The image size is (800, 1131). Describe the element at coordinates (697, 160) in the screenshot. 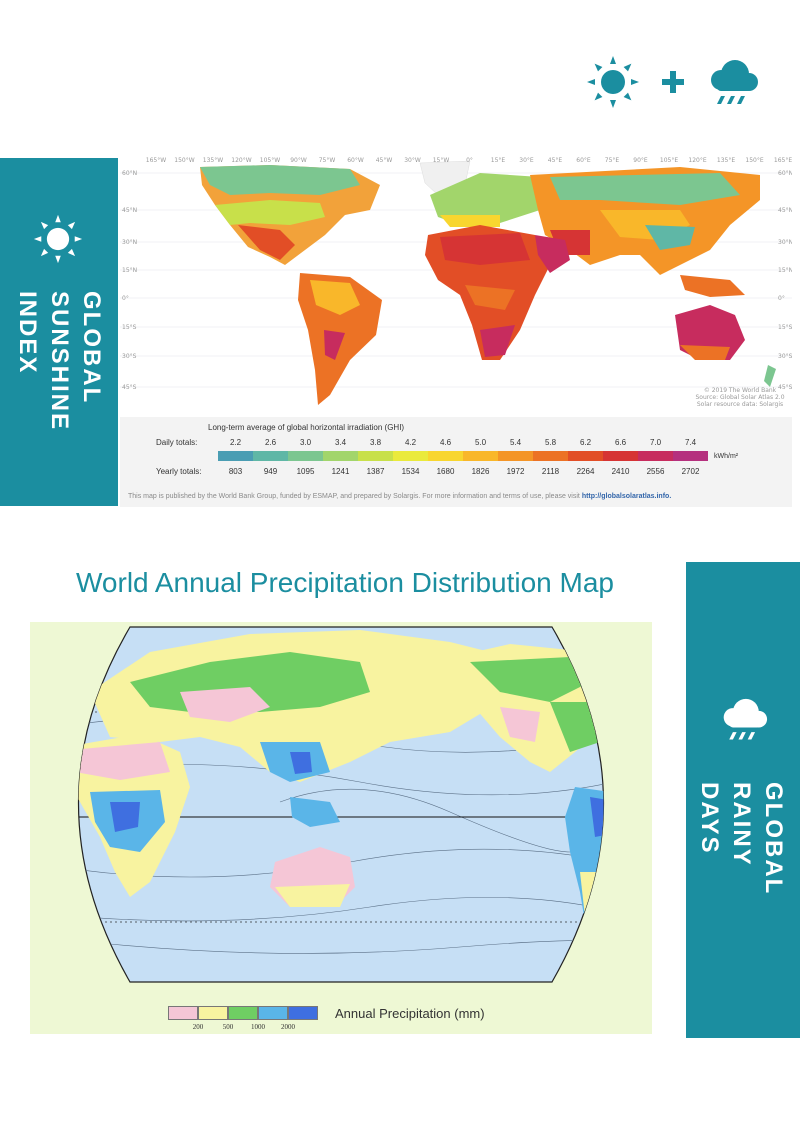

I see `longitude-label: 120°E` at that location.